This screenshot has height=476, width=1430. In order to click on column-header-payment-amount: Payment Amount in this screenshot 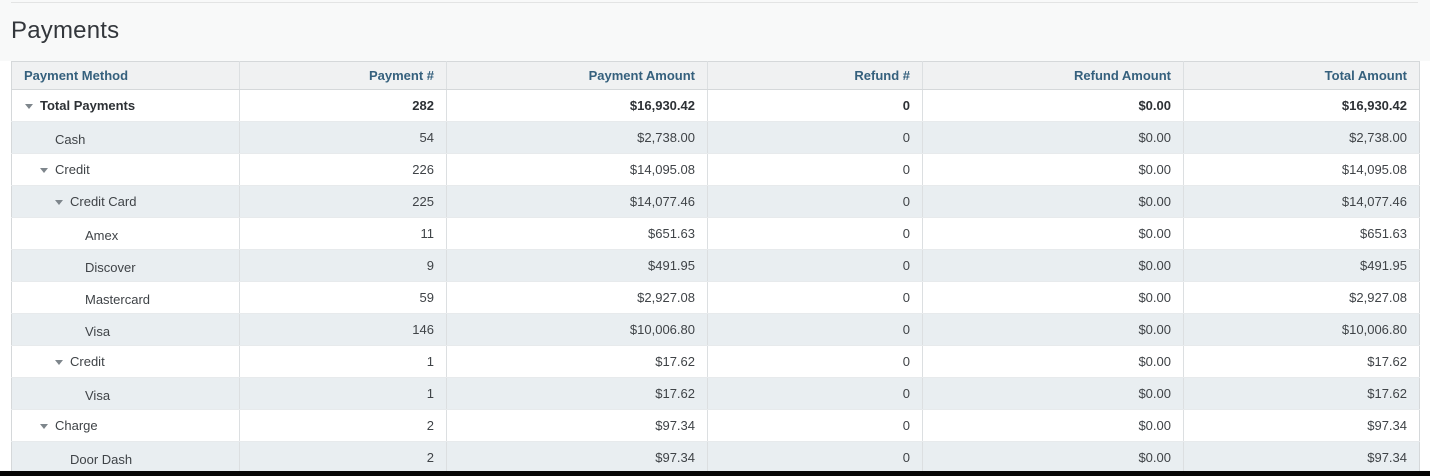, I will do `click(577, 75)`.